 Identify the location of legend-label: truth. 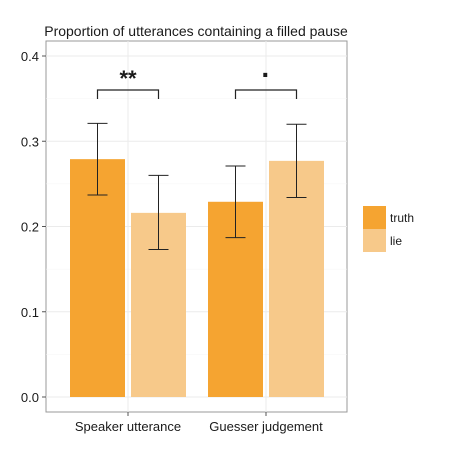
(402, 218).